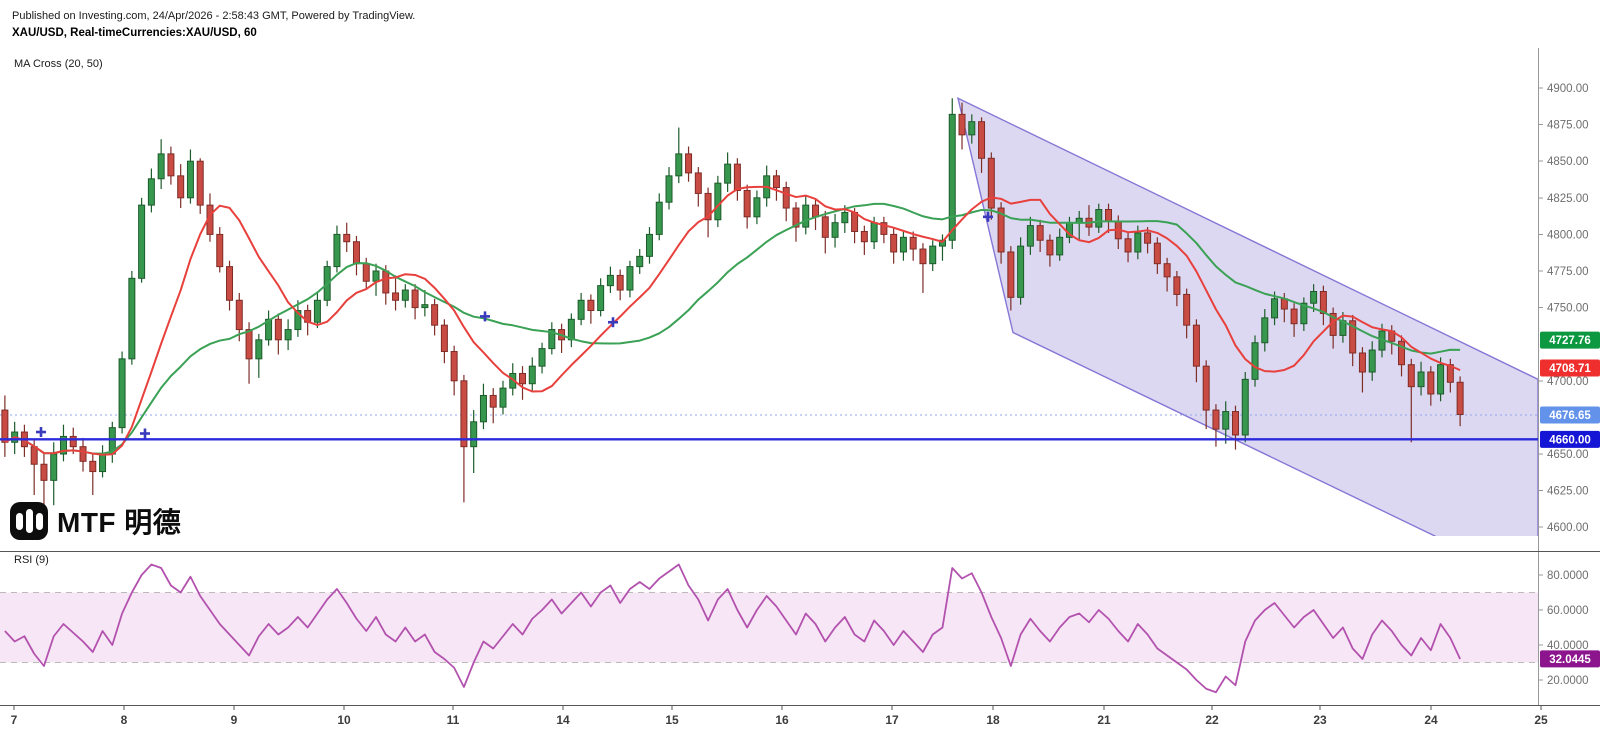  Describe the element at coordinates (1568, 455) in the screenshot. I see `price-tick-label: 4650.00` at that location.